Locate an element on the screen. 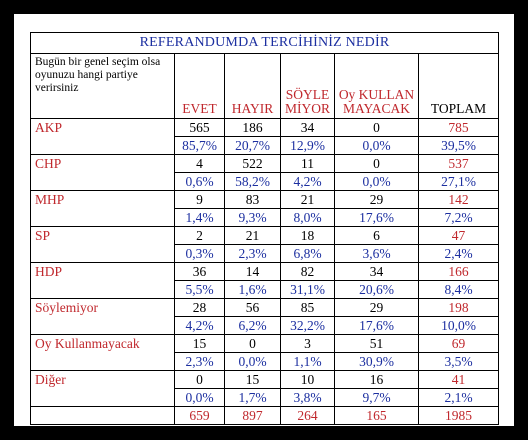  table-row-percents-mhp: 1,4% 9,3% 8,0% 17,6% 7,2% is located at coordinates (265, 217).